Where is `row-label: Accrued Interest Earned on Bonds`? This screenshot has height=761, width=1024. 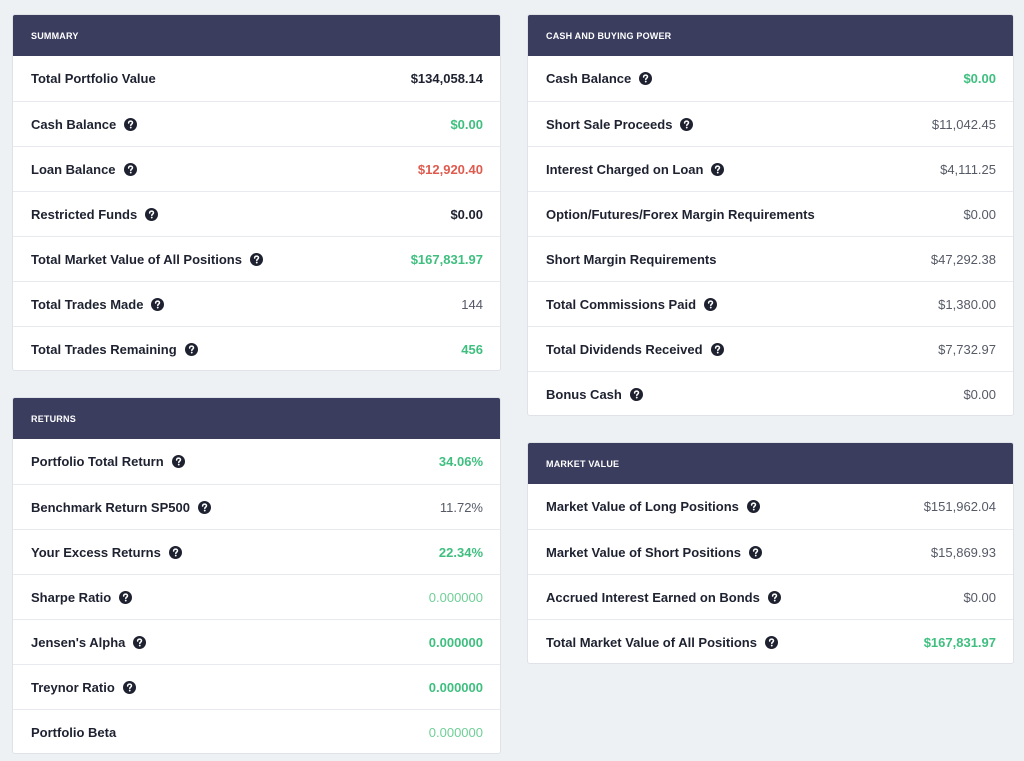 row-label: Accrued Interest Earned on Bonds is located at coordinates (663, 597).